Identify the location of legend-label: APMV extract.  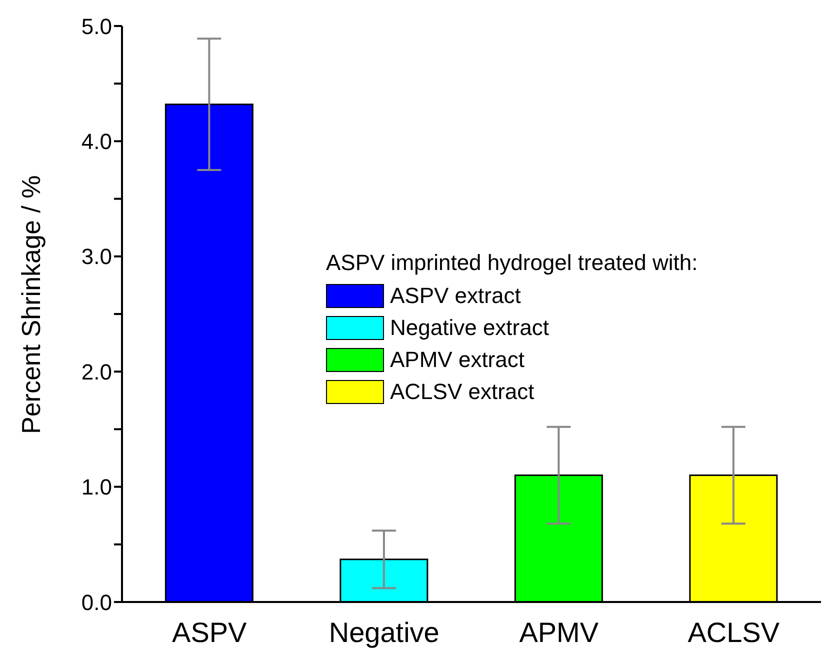
(457, 360).